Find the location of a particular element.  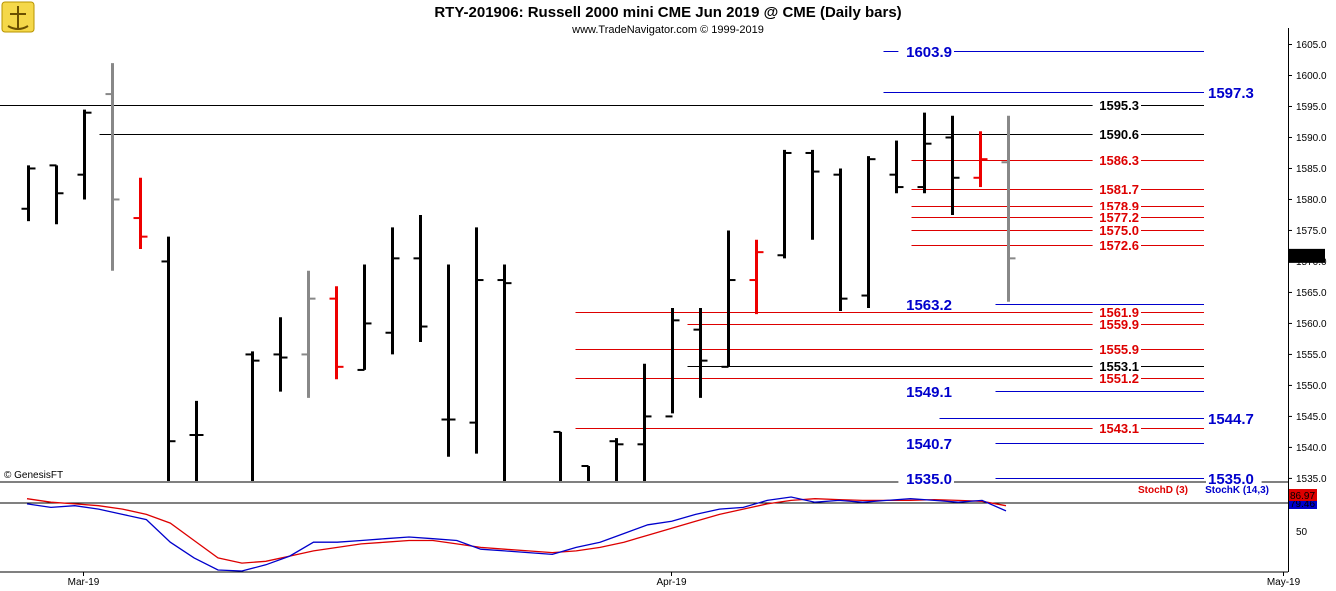

level-label: 1581.7 is located at coordinates (1119, 189).